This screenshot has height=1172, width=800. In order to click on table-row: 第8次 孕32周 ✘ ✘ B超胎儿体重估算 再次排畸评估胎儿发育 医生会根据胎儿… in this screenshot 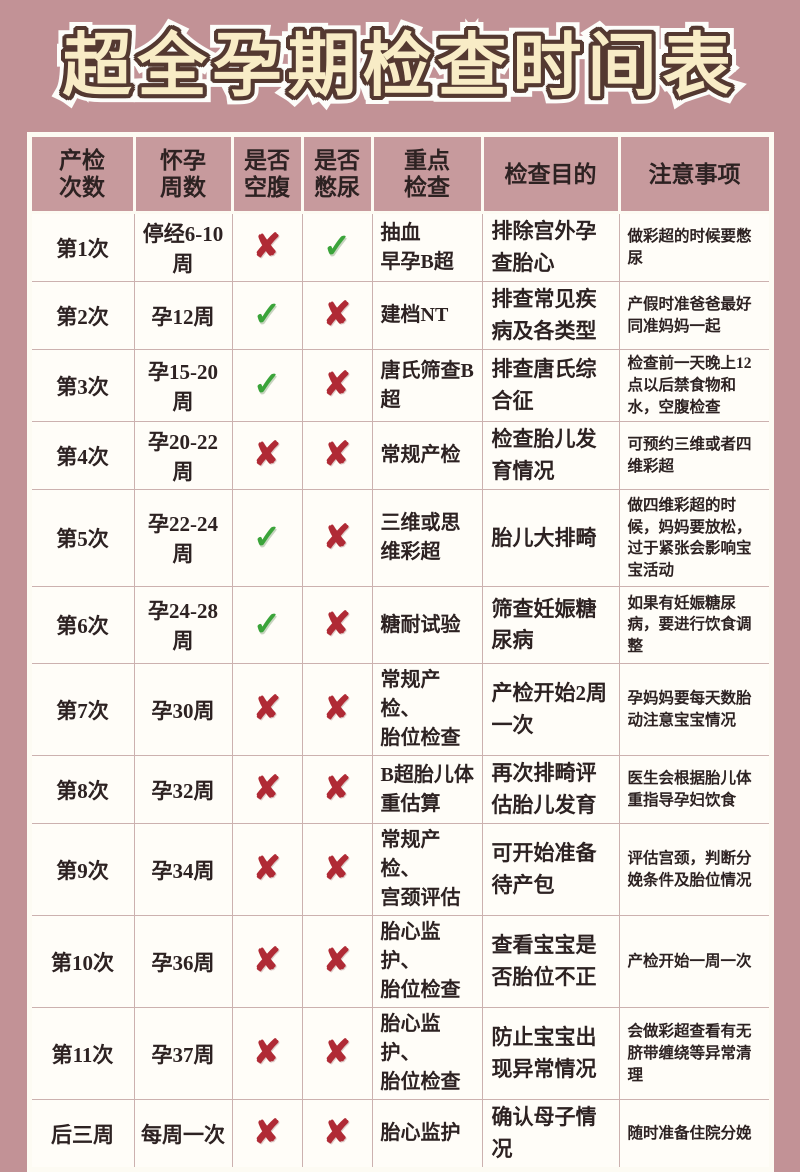, I will do `click(400, 790)`.